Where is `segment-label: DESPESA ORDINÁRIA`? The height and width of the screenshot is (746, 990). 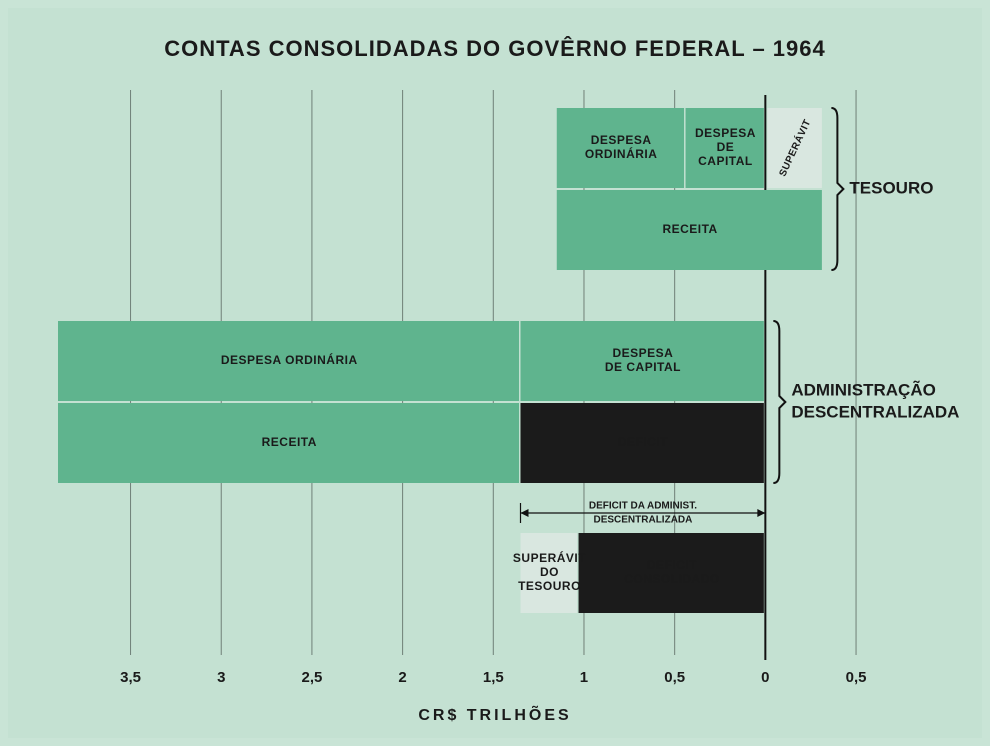 segment-label: DESPESA ORDINÁRIA is located at coordinates (289, 359).